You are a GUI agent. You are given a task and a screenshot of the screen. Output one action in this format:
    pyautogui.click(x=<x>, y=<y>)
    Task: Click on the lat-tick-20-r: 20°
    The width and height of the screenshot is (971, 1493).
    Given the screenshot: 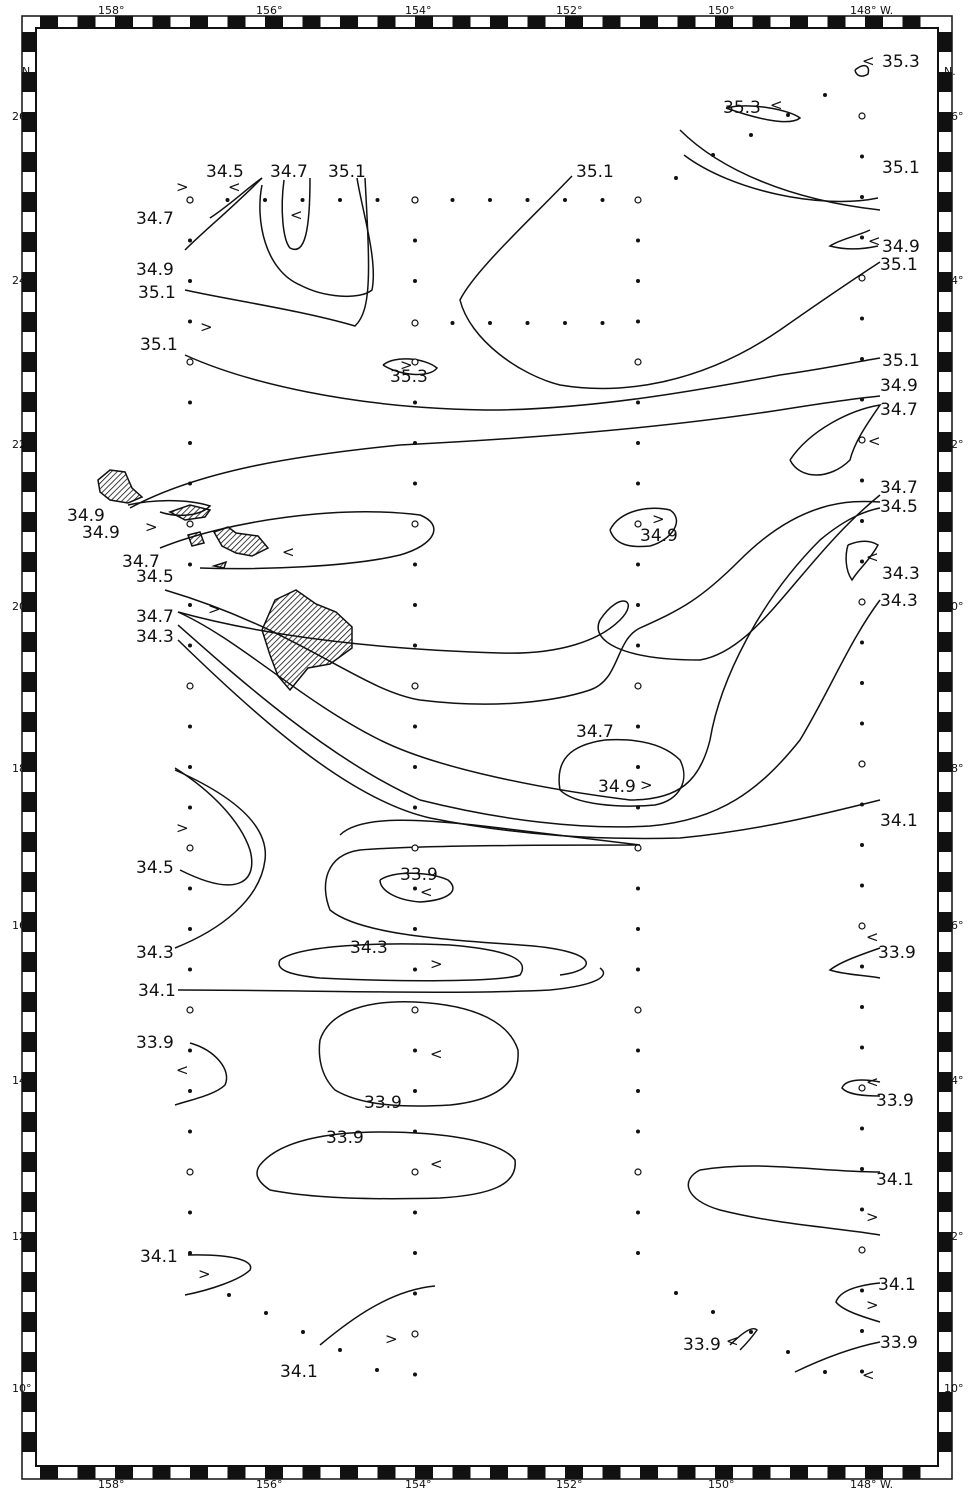 What is the action you would take?
    pyautogui.click(x=954, y=606)
    